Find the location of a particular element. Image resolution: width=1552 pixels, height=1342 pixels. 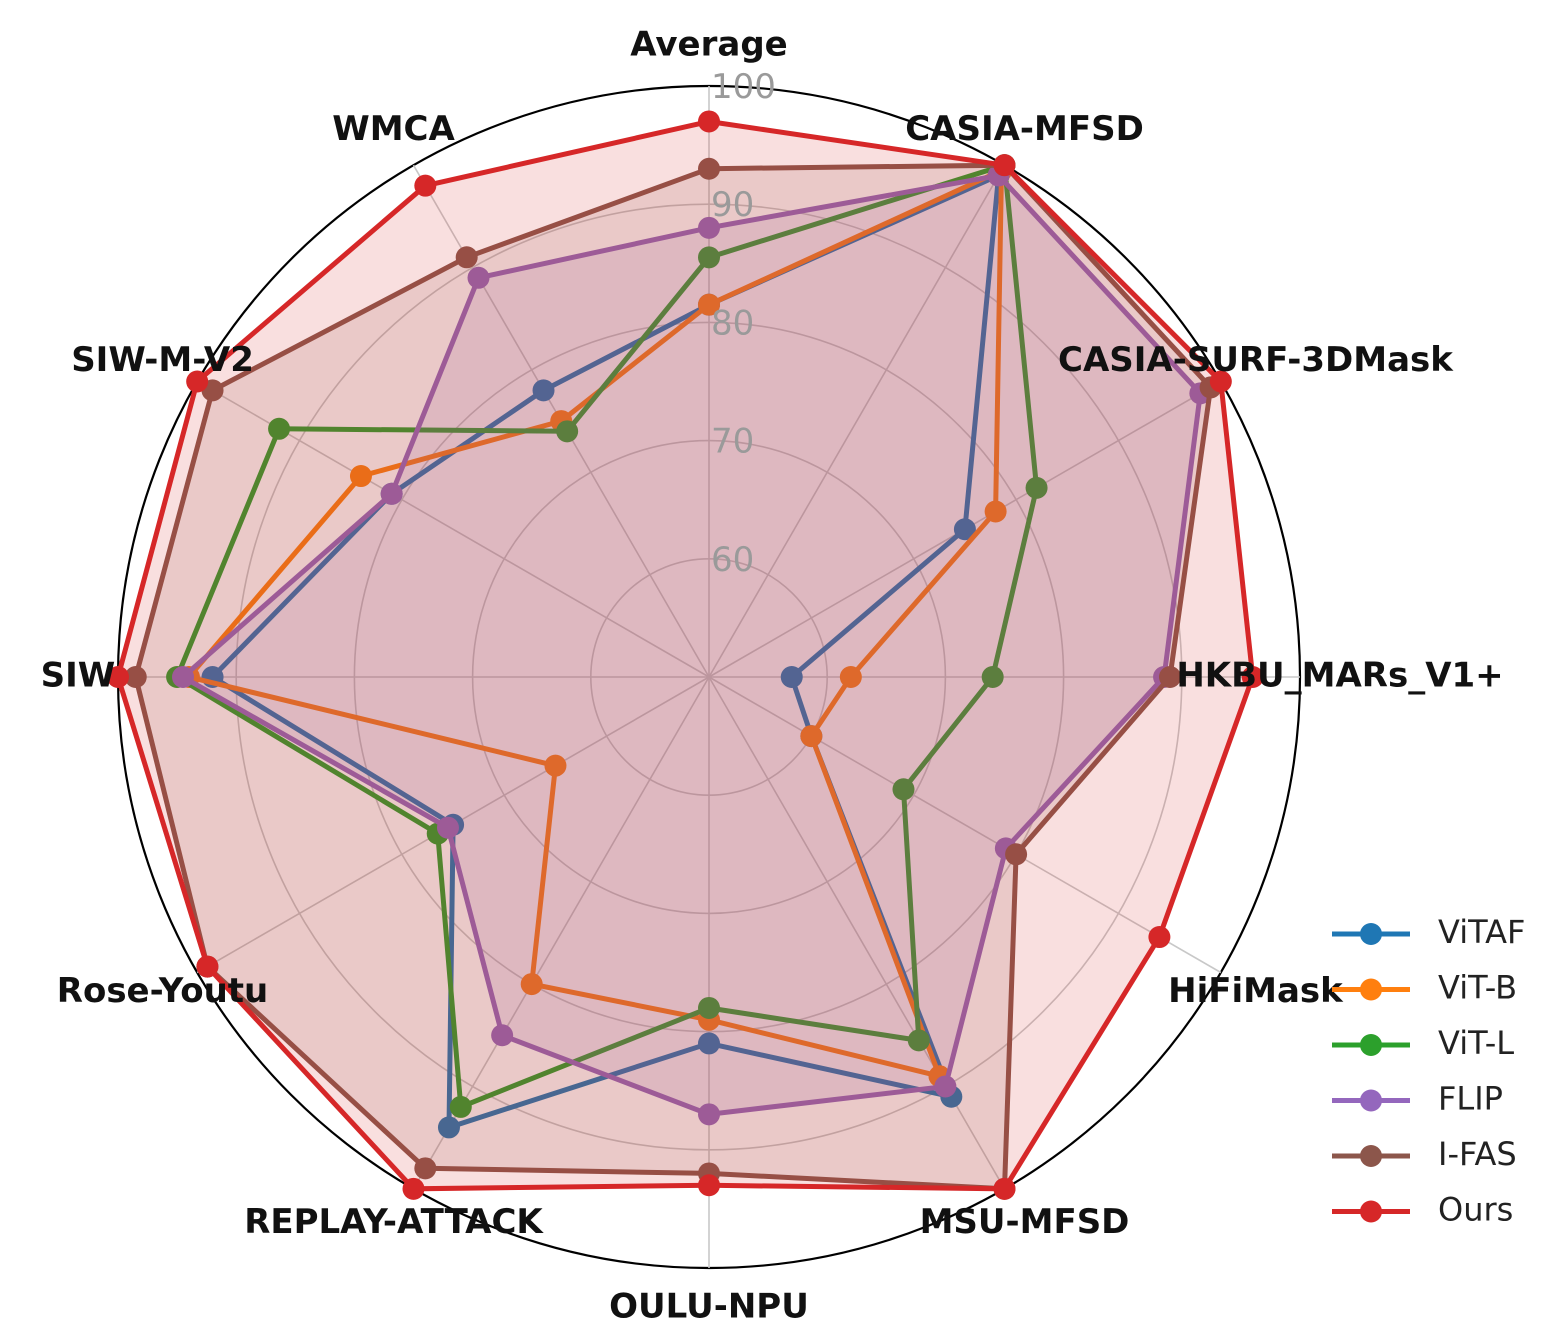

point-ours-siw is located at coordinates (118, 677).